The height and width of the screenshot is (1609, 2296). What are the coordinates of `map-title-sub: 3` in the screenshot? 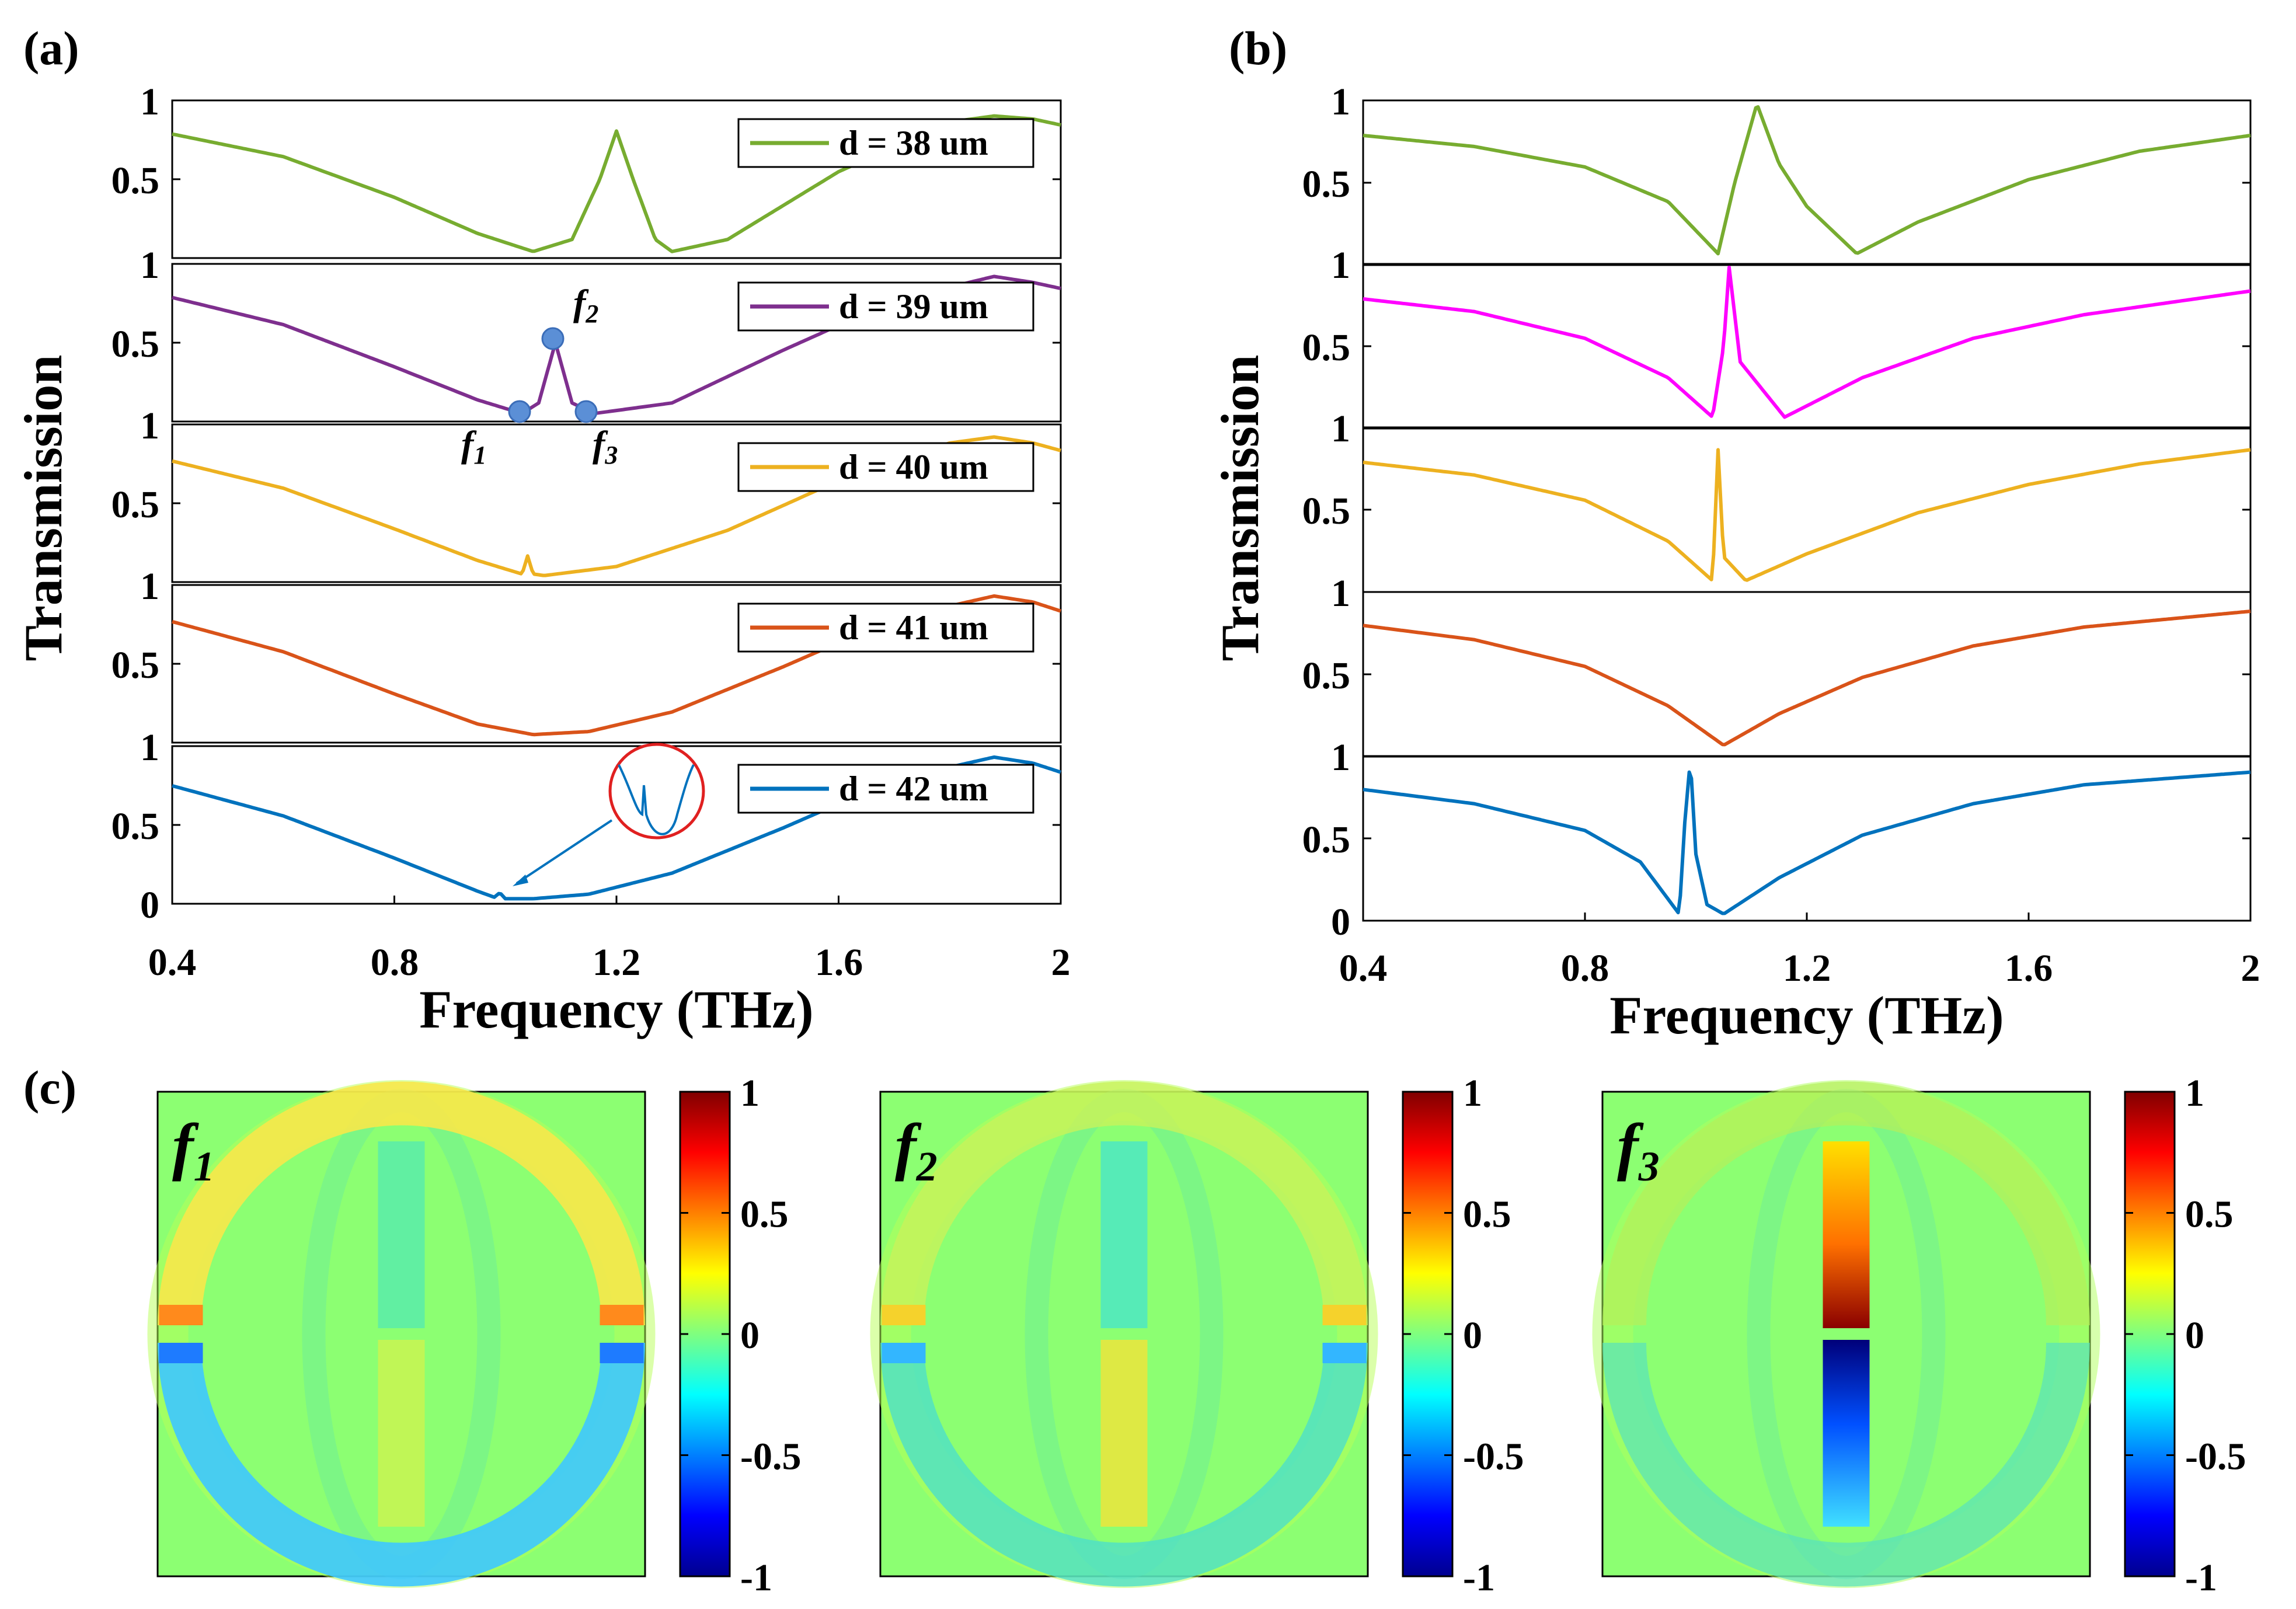 It's located at (1649, 1166).